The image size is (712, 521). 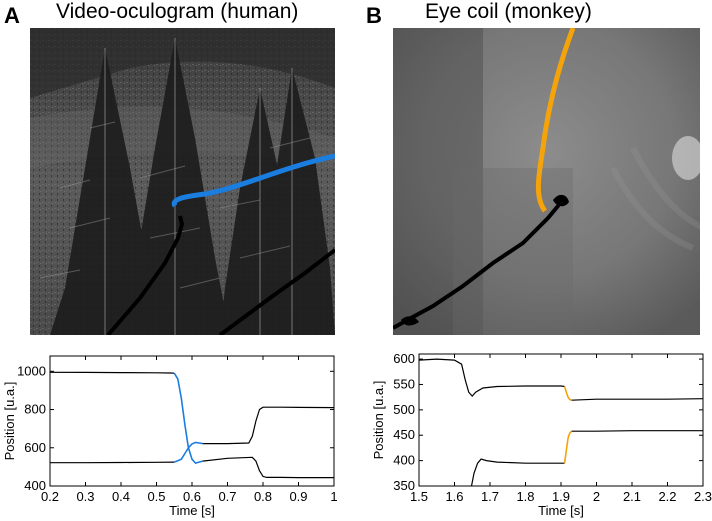 I want to click on x-tick-label: 0.2, so click(x=50, y=496).